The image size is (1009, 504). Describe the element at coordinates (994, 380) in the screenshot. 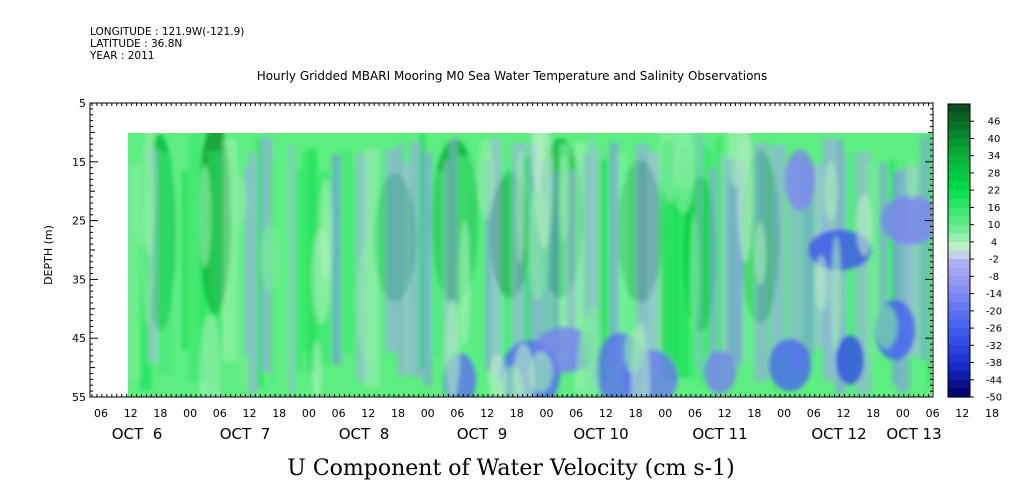

I see `colorbar-label: -44` at that location.